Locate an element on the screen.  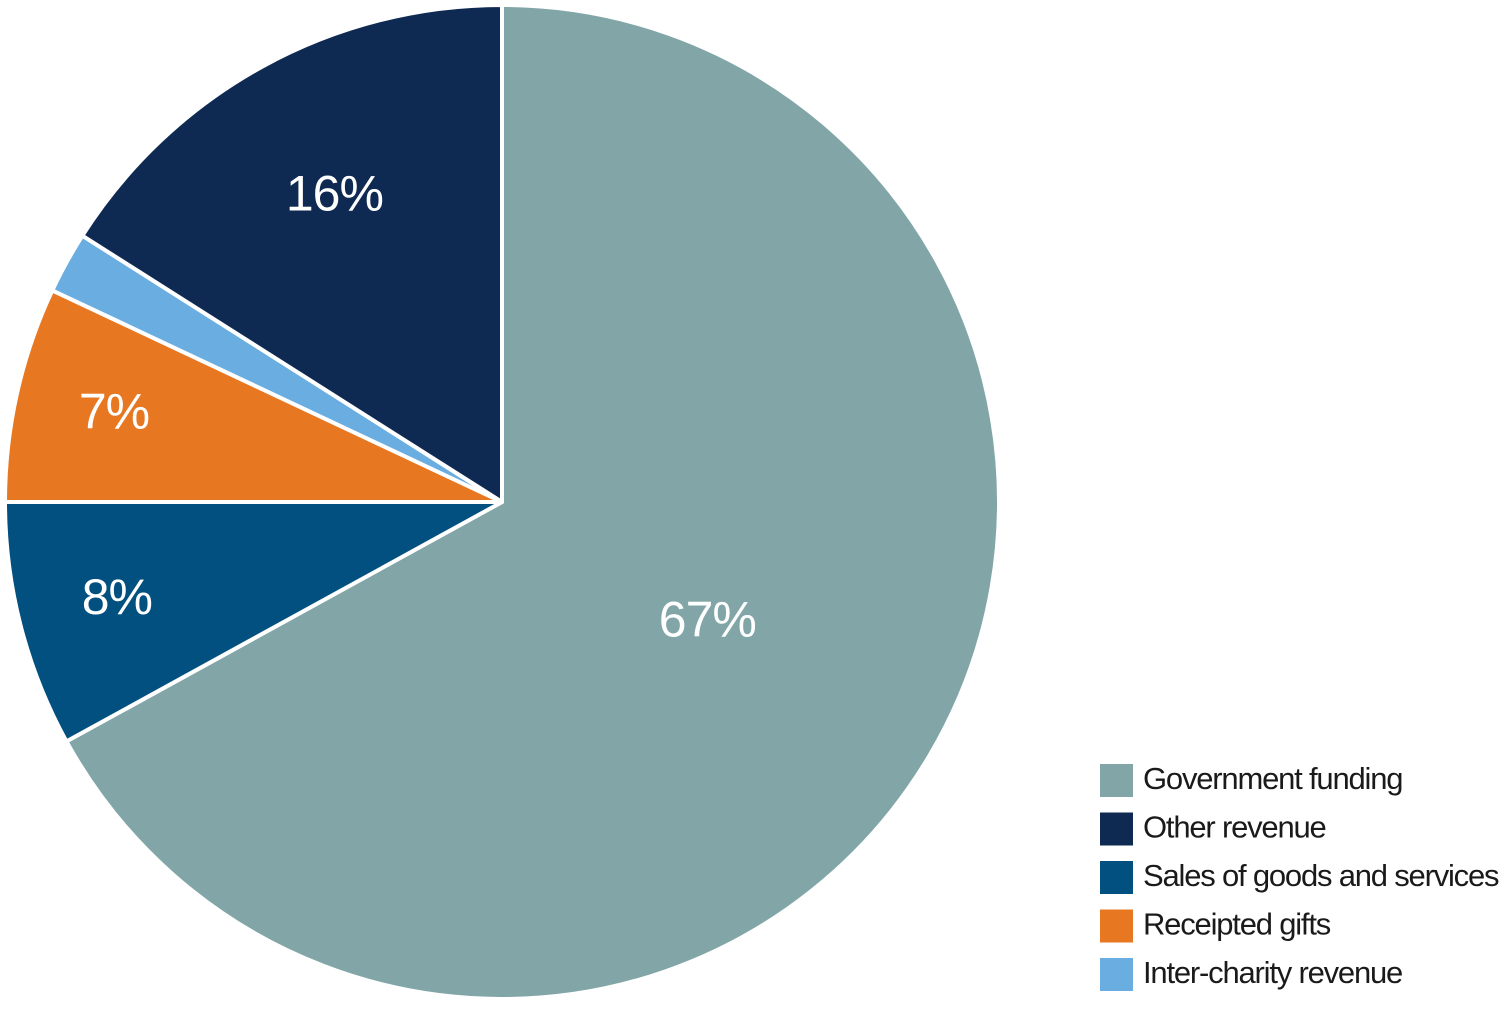
legend-label: Other revenue is located at coordinates (1234, 827).